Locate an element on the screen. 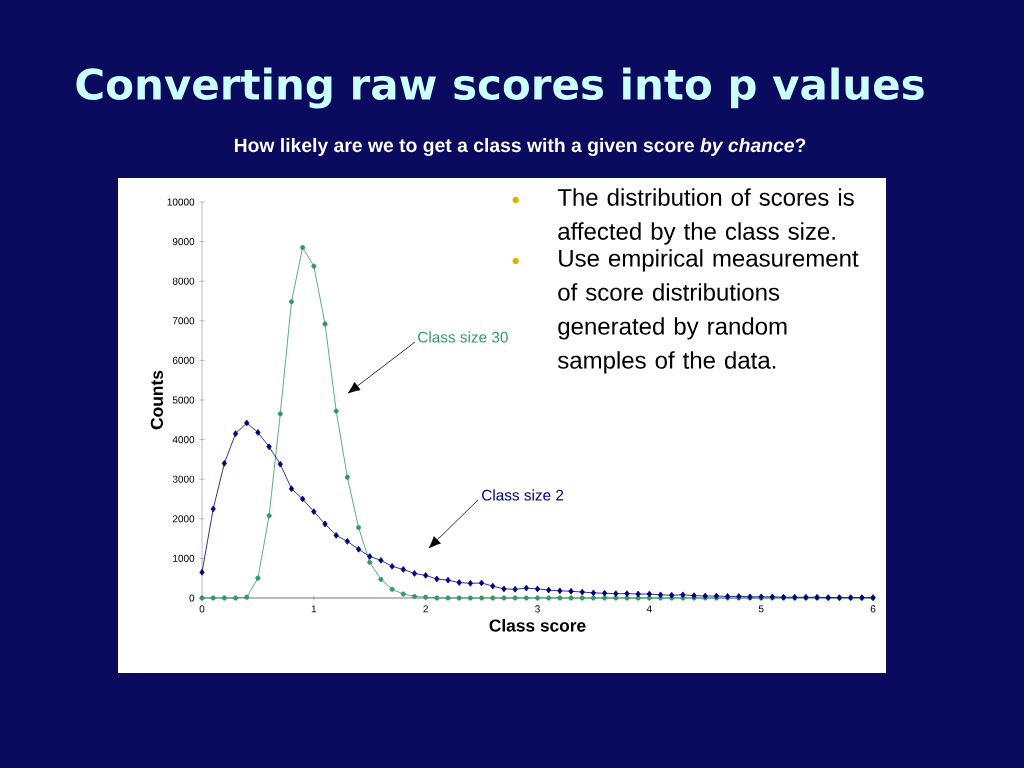  text: Class size 2 is located at coordinates (523, 495).